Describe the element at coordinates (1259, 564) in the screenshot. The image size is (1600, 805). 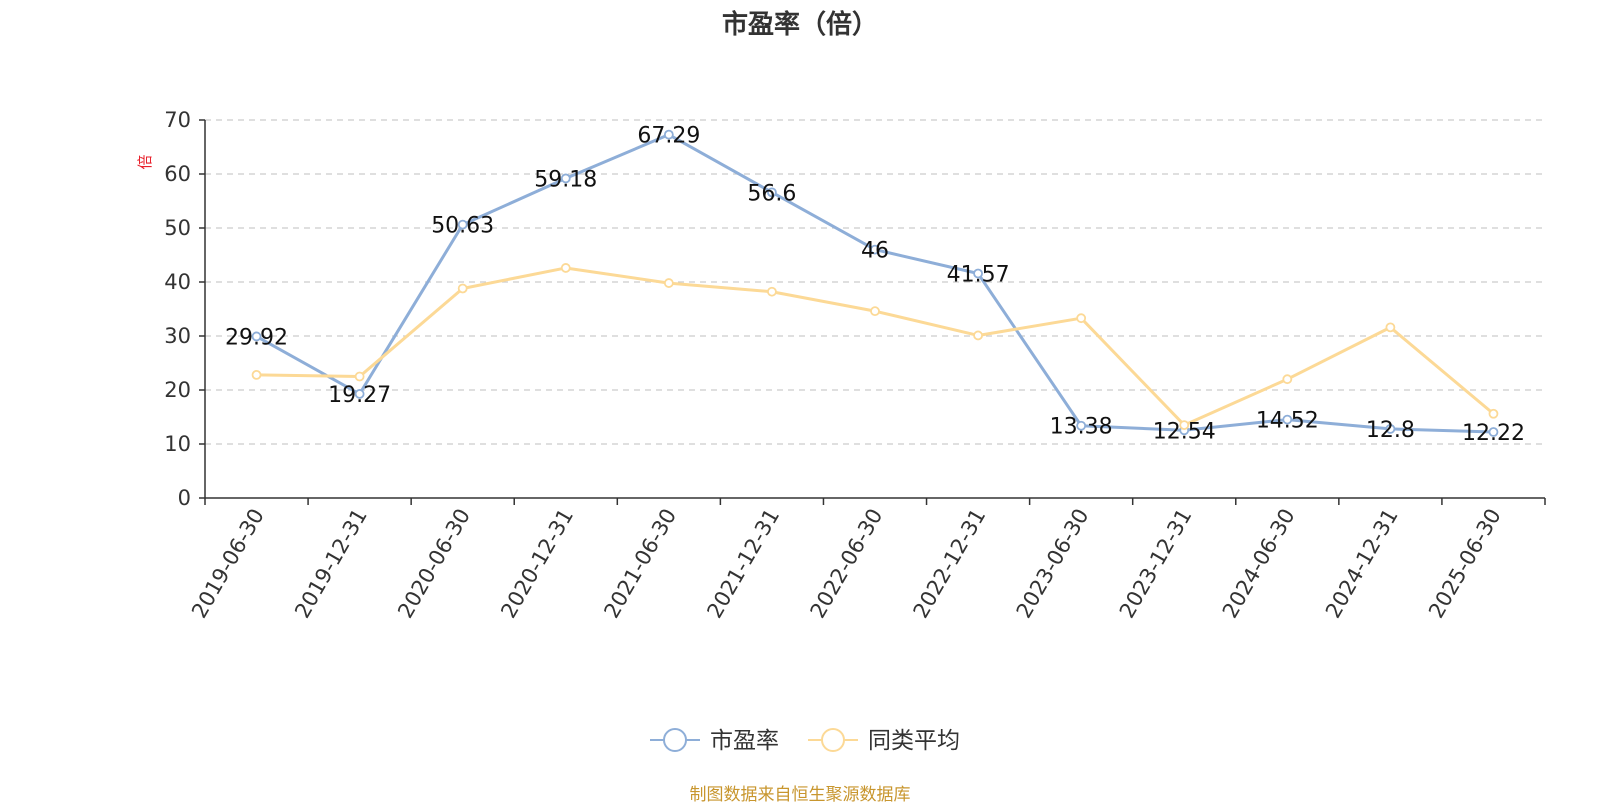
I see `x-tick-label: 2024-06-30` at that location.